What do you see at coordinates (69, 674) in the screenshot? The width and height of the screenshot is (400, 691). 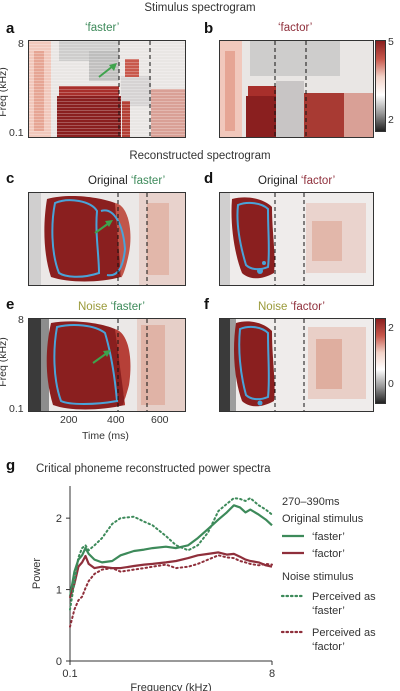 I see `x-tick-label: 0.1` at bounding box center [69, 674].